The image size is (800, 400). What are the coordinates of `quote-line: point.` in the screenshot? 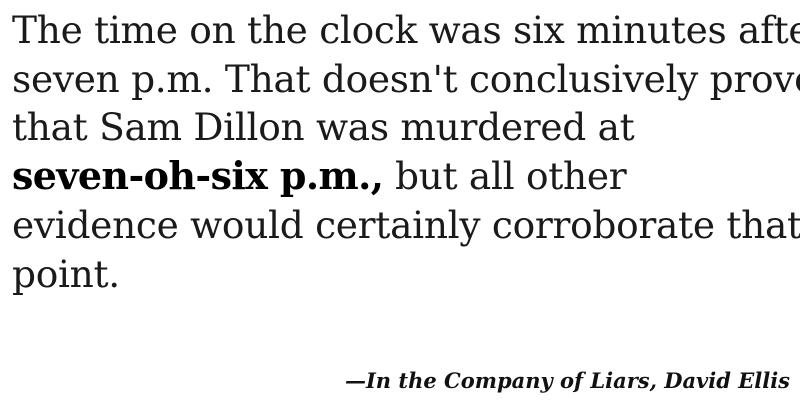 It's located at (66, 273).